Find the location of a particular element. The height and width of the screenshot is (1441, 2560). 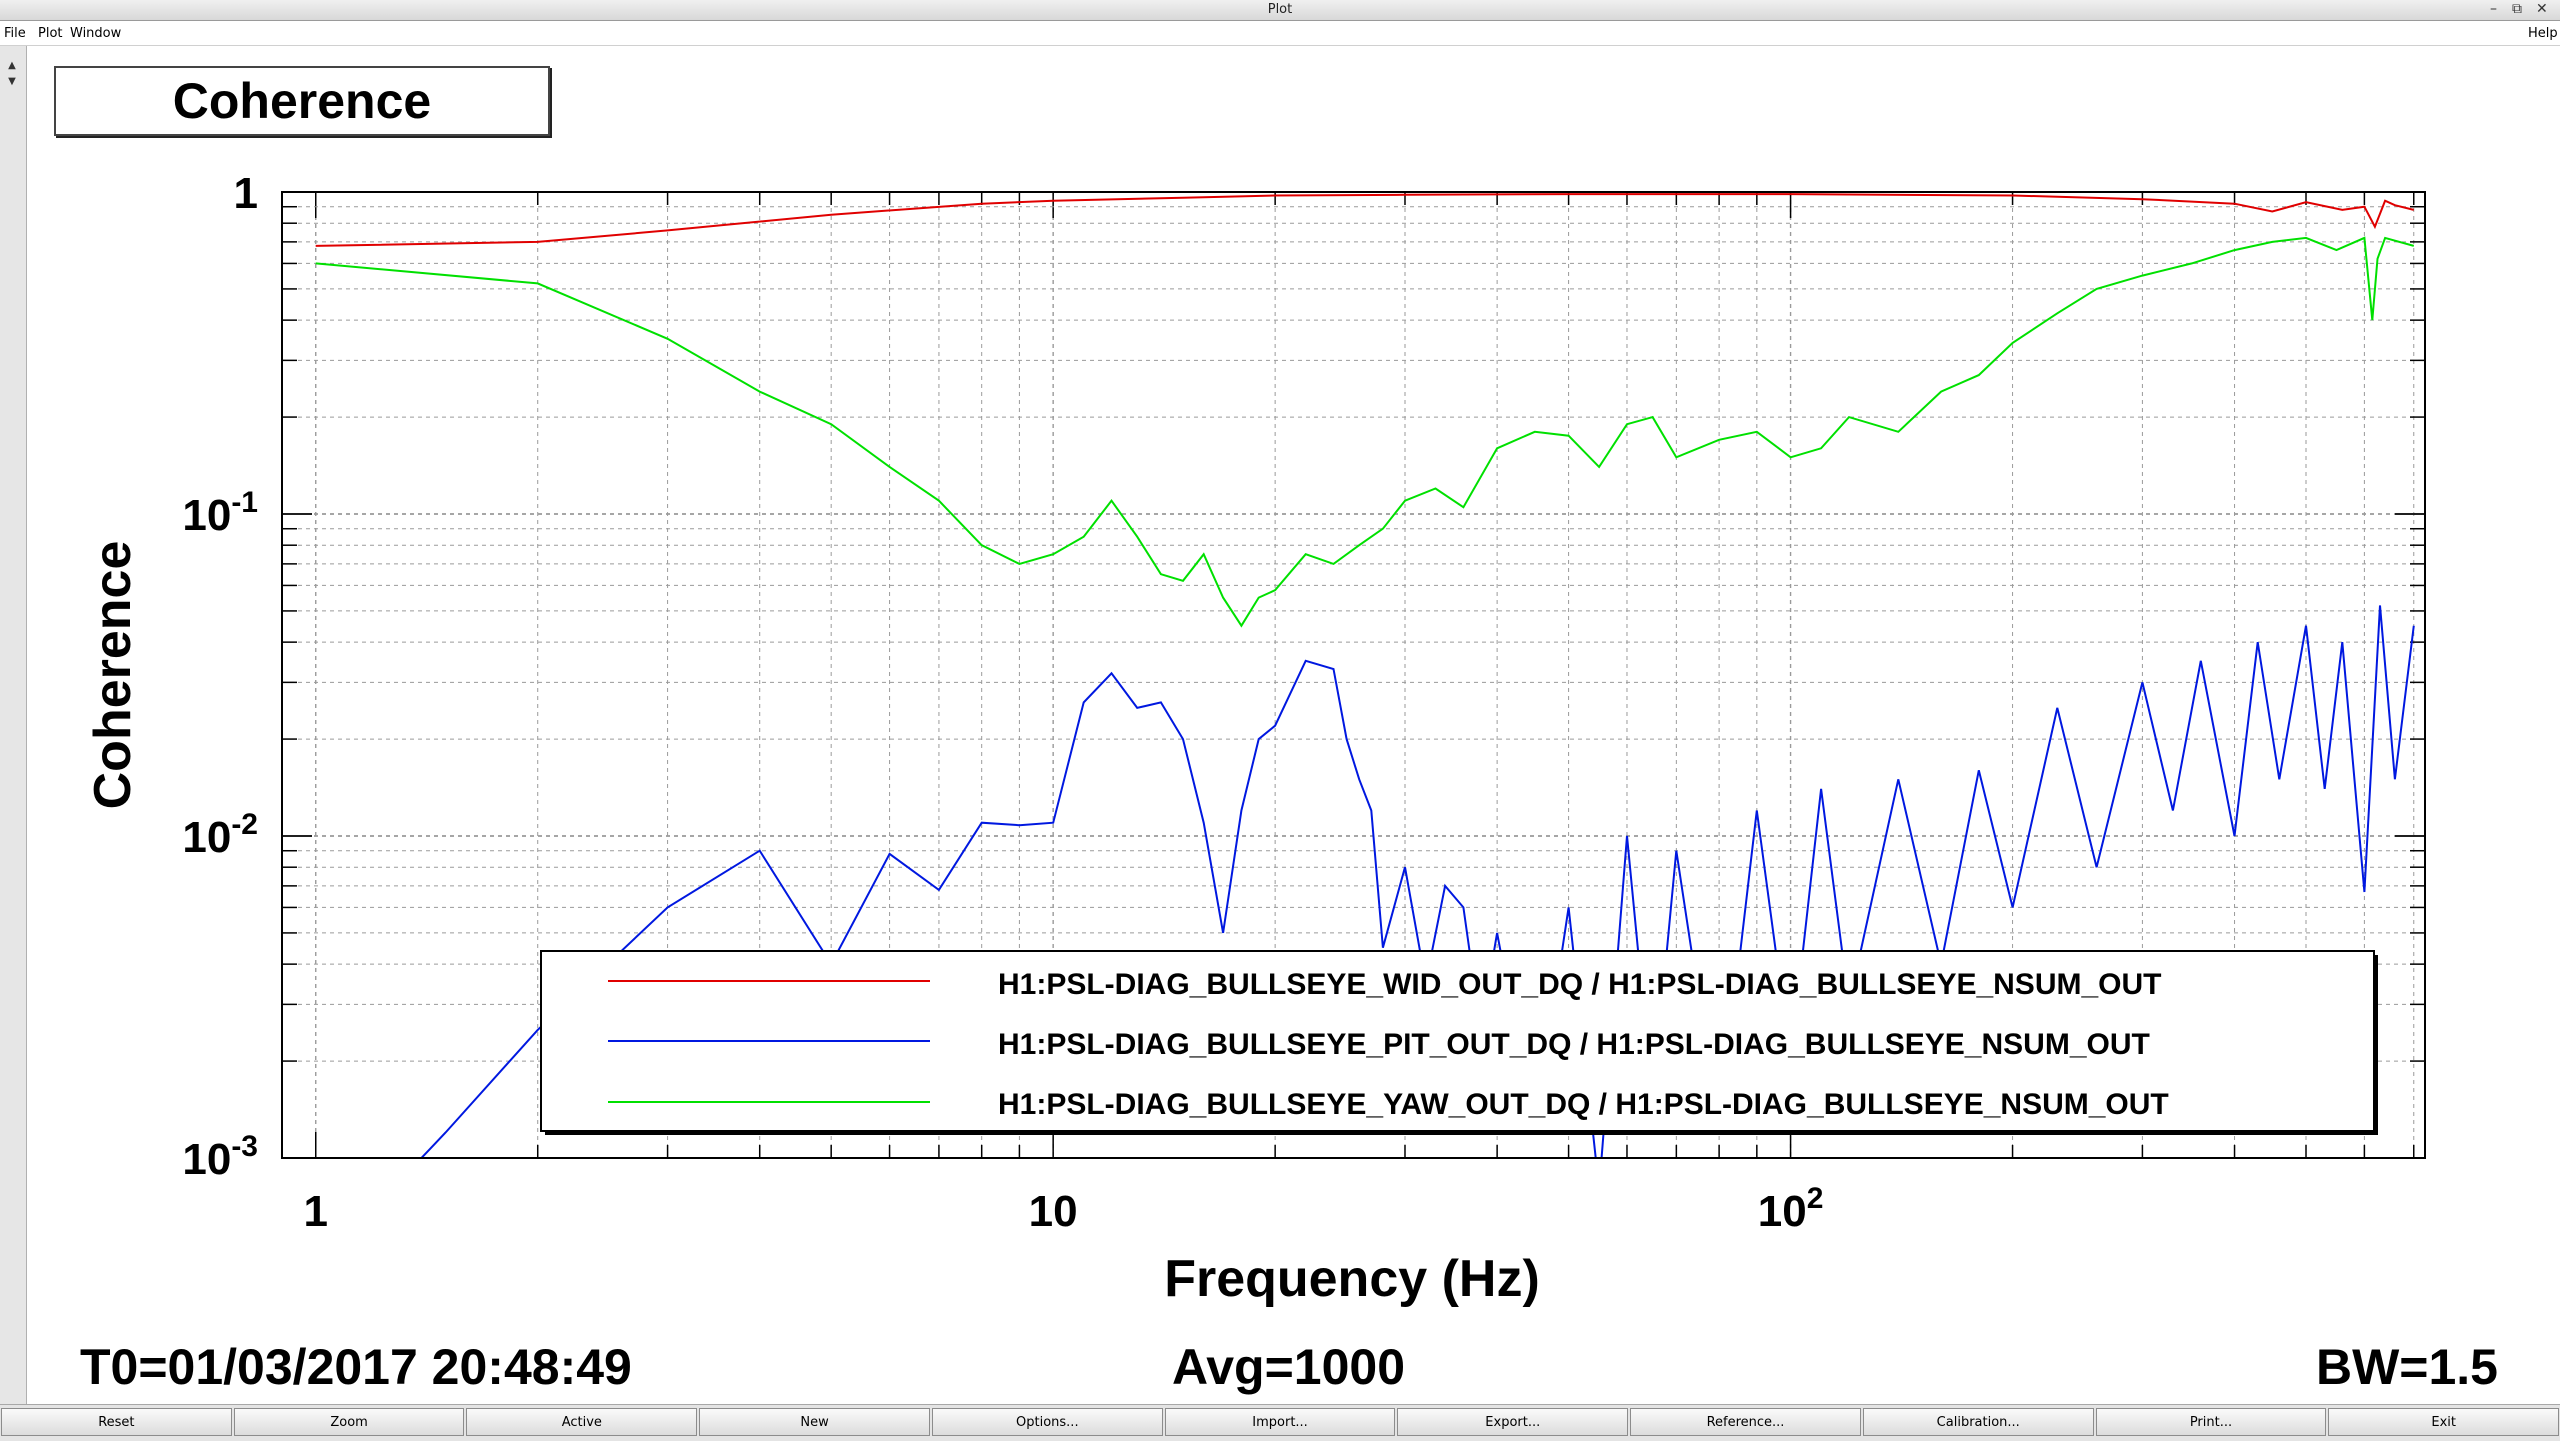

window-title: Plot is located at coordinates (1280, 9).